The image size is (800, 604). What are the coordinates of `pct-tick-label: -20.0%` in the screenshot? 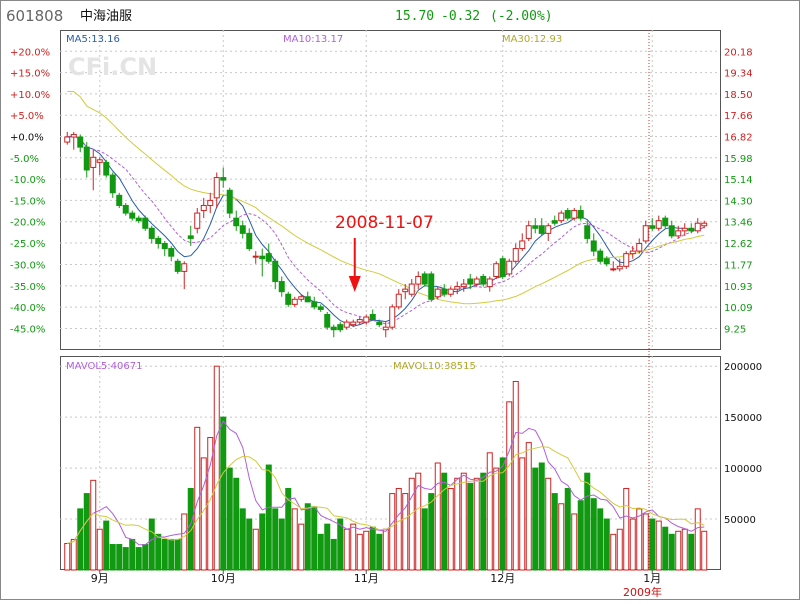 It's located at (27, 223).